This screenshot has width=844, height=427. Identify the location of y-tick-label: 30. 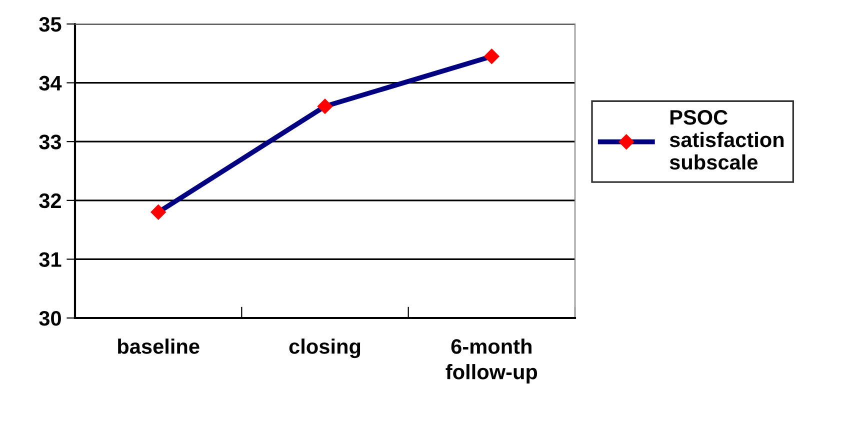
(50, 318).